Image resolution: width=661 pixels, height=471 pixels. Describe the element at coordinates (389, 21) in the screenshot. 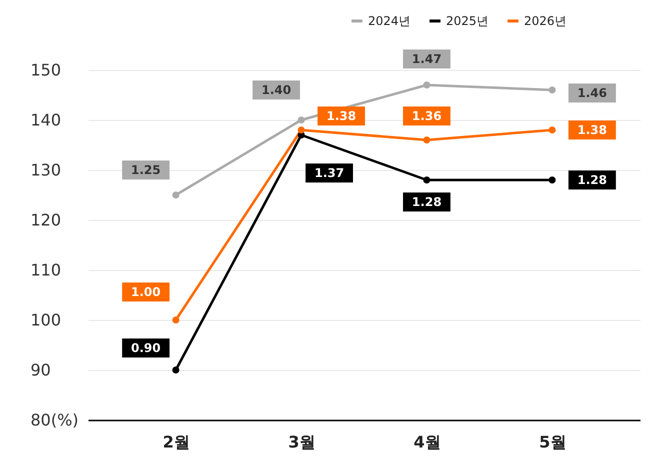

I see `legend-label: 2024년` at that location.